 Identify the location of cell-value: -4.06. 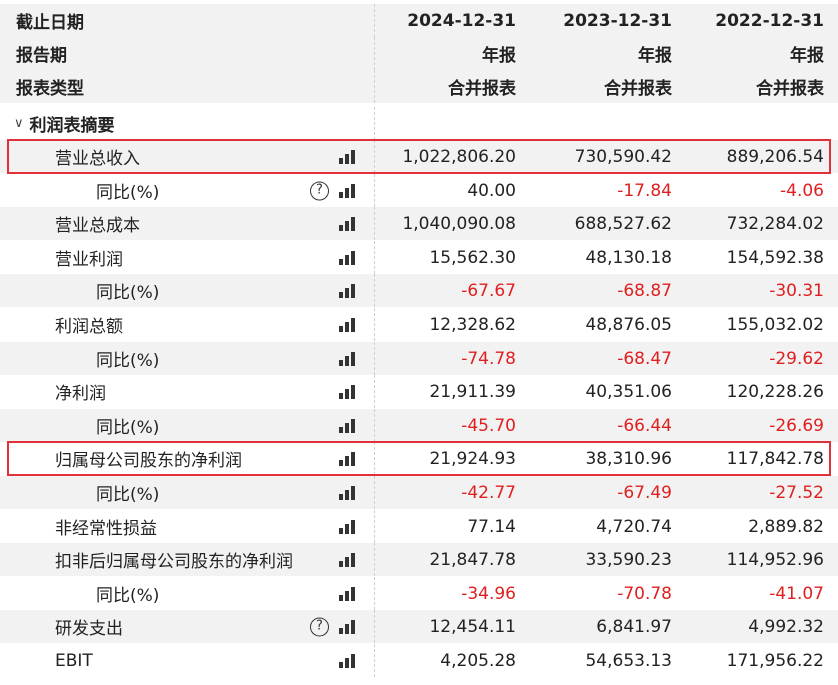
(802, 190).